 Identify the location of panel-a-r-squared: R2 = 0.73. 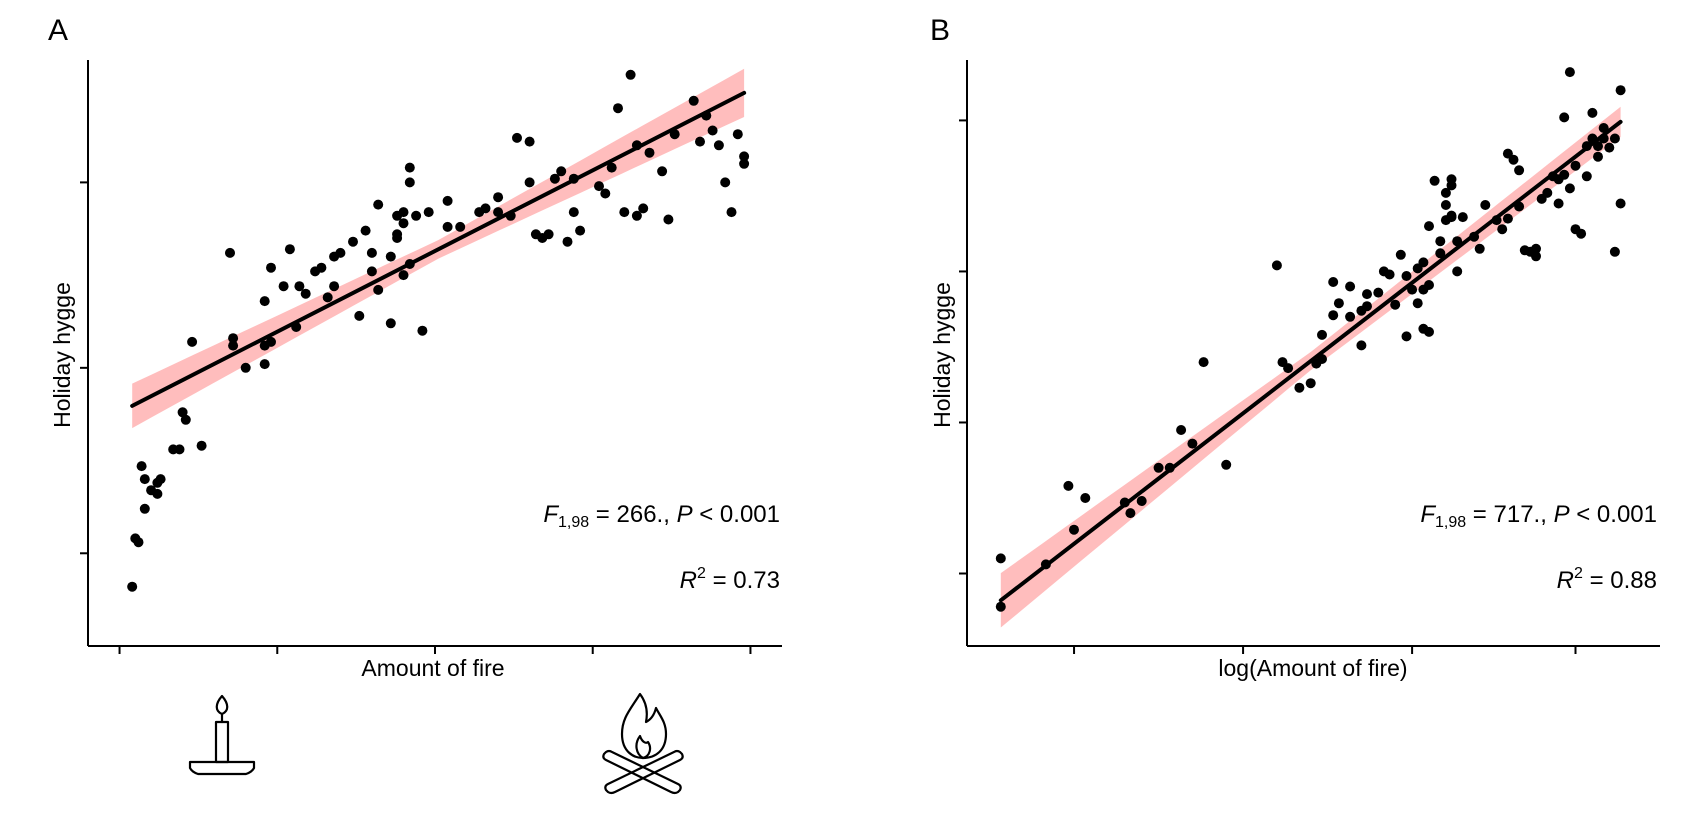
(730, 579).